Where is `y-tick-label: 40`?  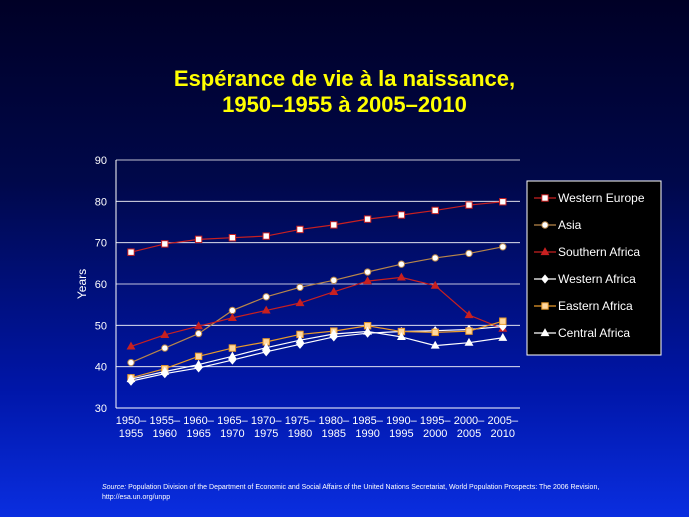 y-tick-label: 40 is located at coordinates (101, 368).